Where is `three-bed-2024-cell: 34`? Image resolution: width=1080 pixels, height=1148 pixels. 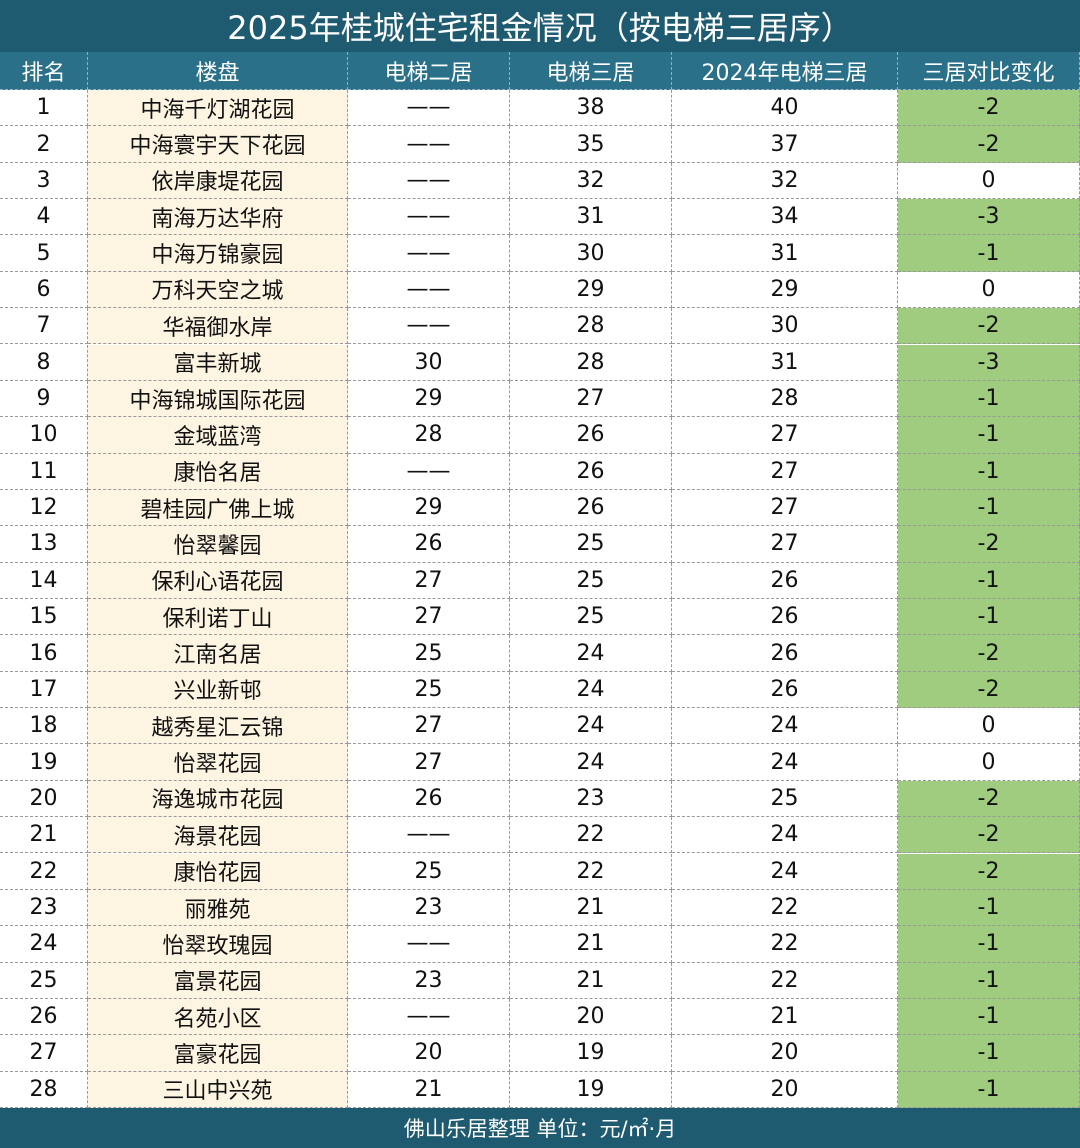 three-bed-2024-cell: 34 is located at coordinates (785, 217).